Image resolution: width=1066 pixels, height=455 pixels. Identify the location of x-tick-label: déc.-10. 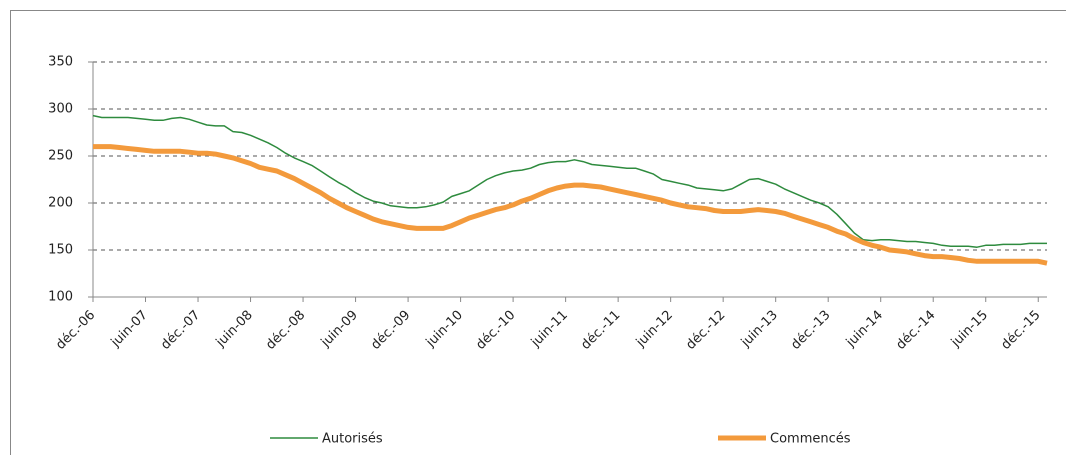
(495, 330).